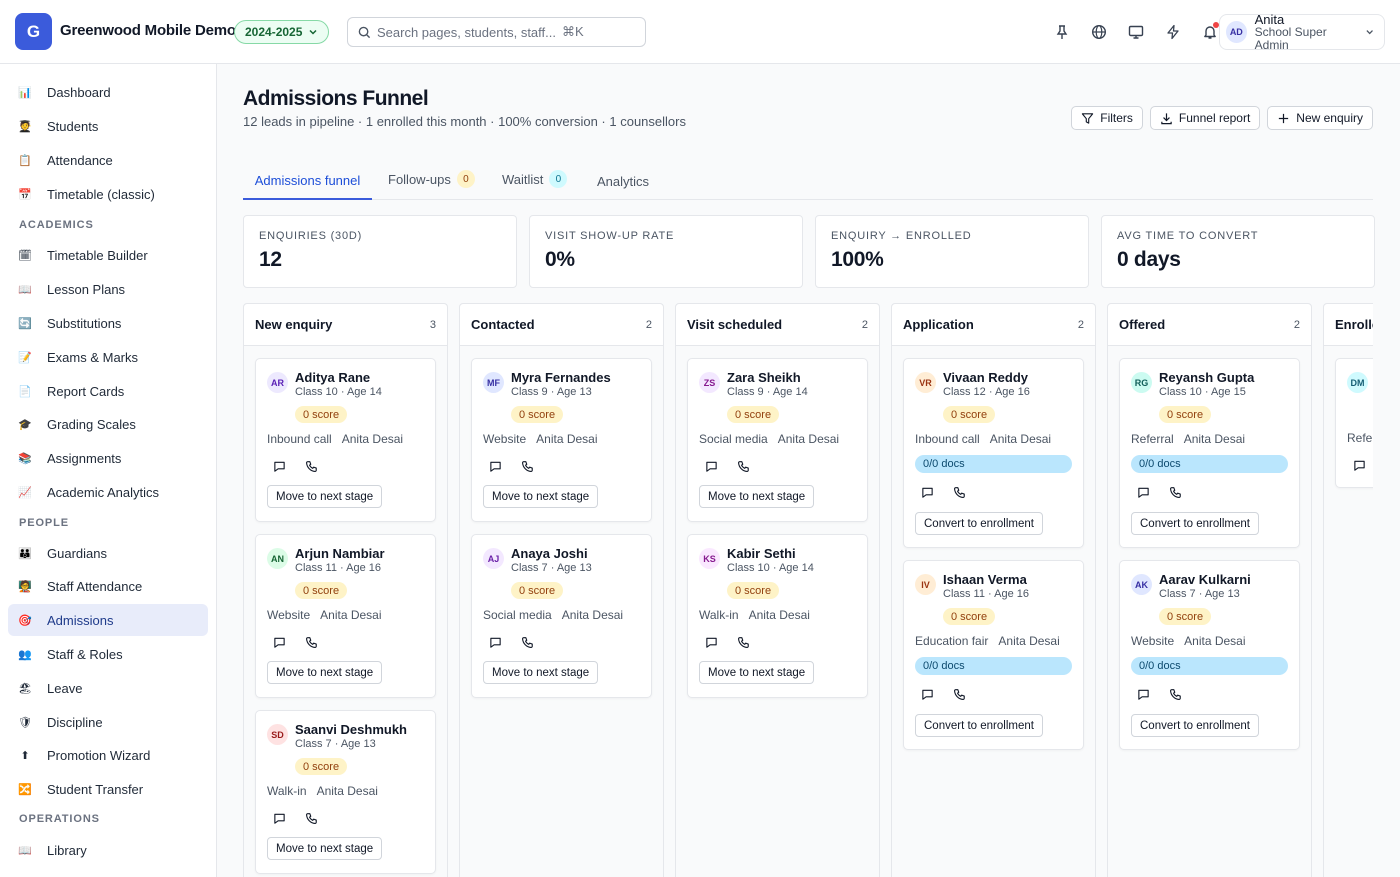 The height and width of the screenshot is (877, 1400). Describe the element at coordinates (767, 392) in the screenshot. I see `lead-class-age: Class 9 · Age 14` at that location.